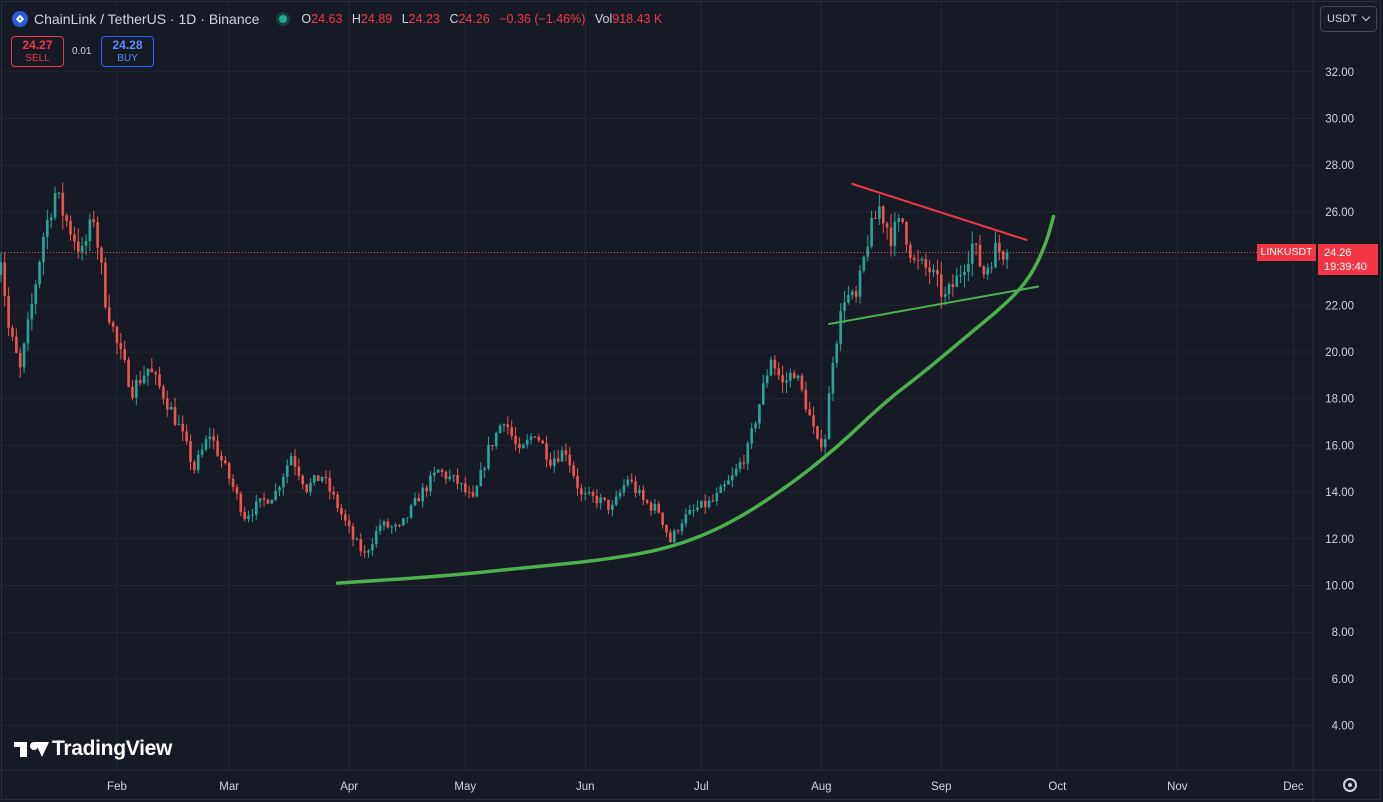 The width and height of the screenshot is (1383, 802). I want to click on currency-selector: USDT, so click(1348, 19).